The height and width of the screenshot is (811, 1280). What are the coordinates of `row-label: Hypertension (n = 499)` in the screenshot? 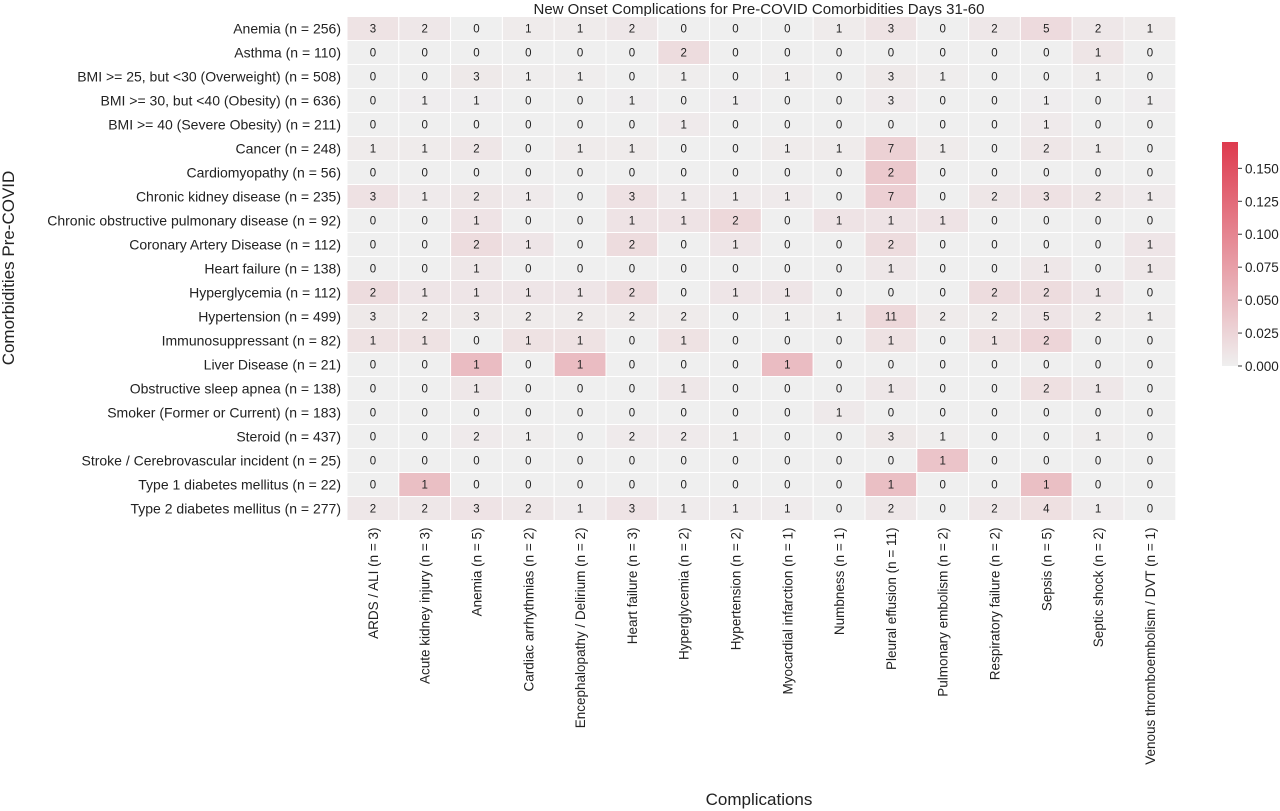 It's located at (269, 317).